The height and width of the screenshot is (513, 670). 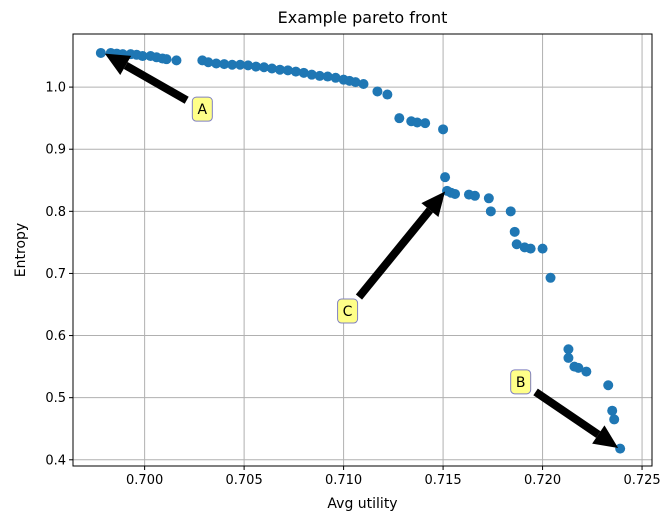 I want to click on x-tick-label: 0.705, so click(x=244, y=480).